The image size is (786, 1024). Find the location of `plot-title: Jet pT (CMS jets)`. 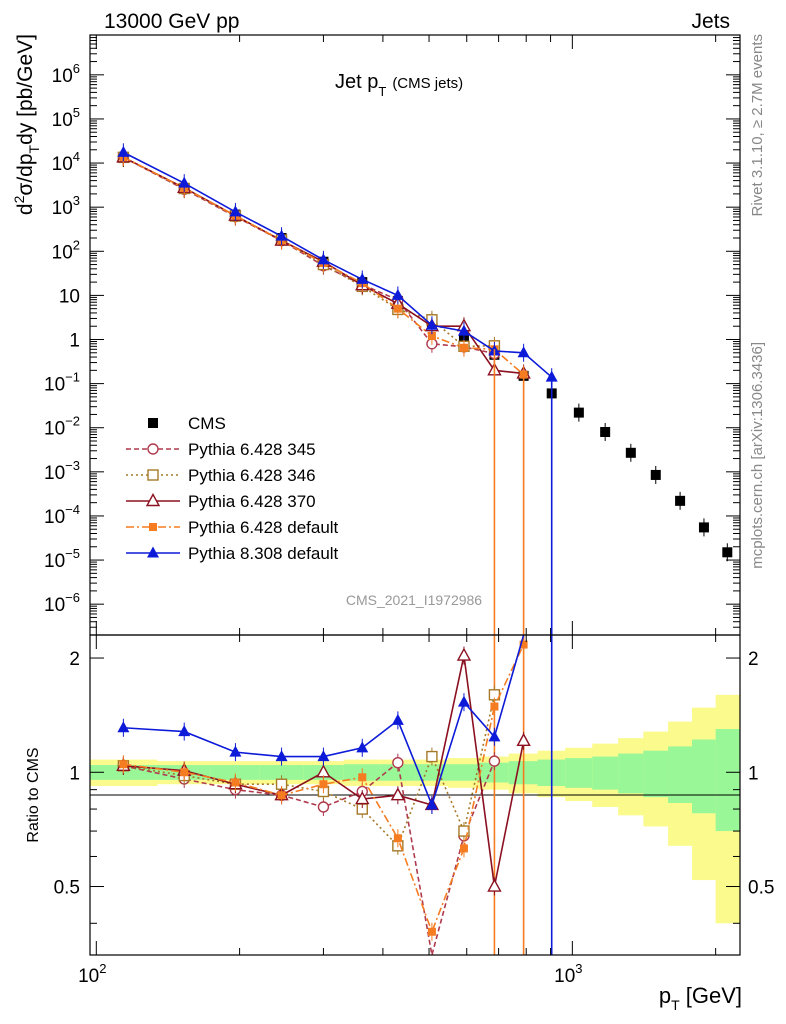

plot-title: Jet pT (CMS jets) is located at coordinates (399, 85).